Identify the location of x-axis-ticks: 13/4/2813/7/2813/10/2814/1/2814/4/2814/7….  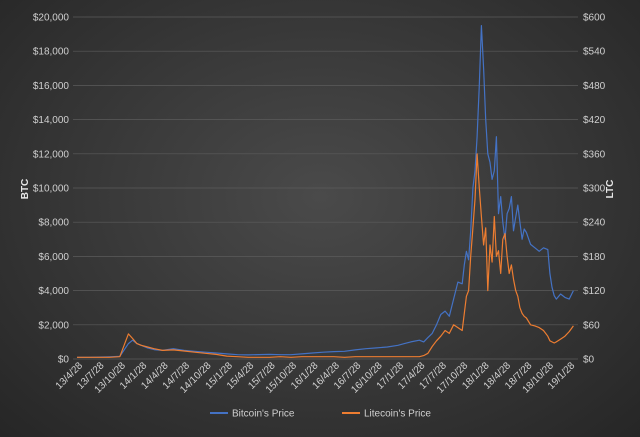
(316, 378).